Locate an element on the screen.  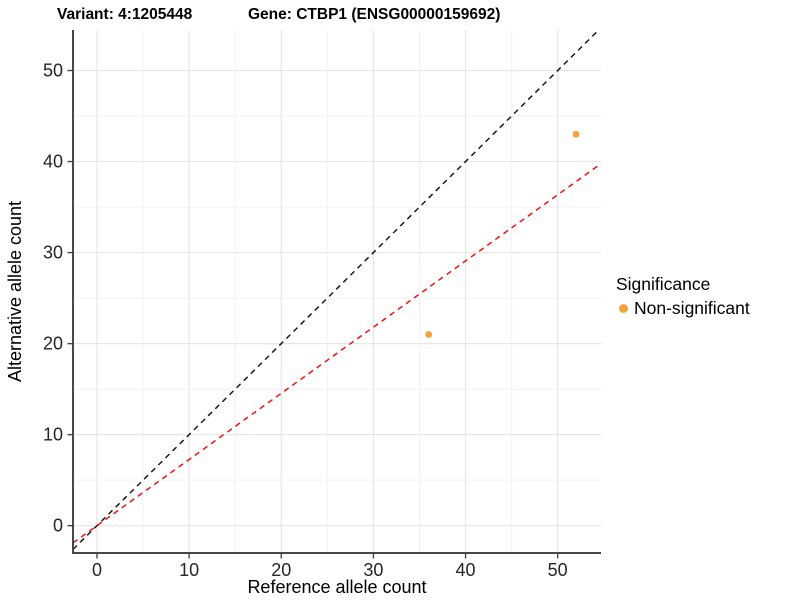
y-tick-label: 50 is located at coordinates (53, 71).